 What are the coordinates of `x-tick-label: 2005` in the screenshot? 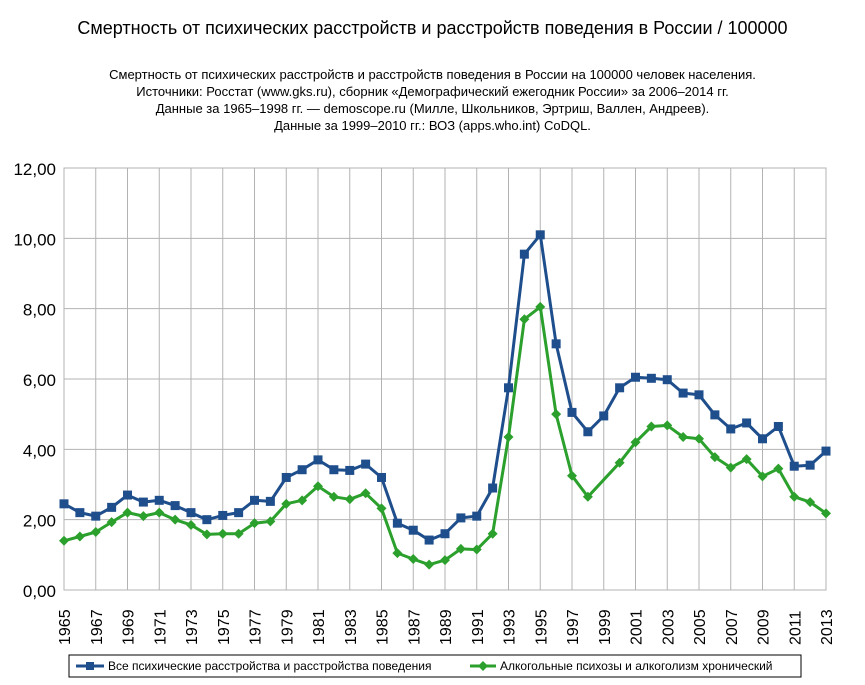 It's located at (700, 627).